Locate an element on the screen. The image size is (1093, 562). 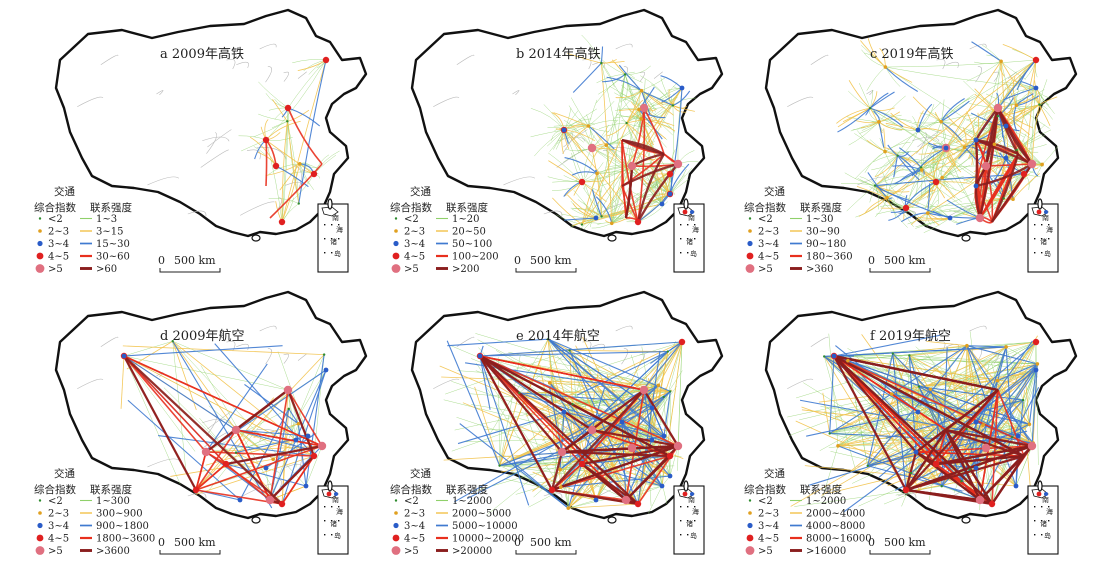
legend-strength-label: 300~900 is located at coordinates (119, 514).